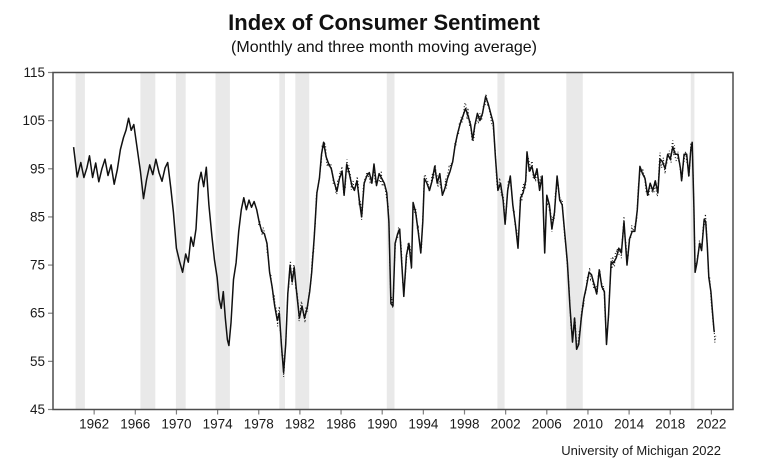  Describe the element at coordinates (506, 424) in the screenshot. I see `x-axis-label: 2002` at that location.